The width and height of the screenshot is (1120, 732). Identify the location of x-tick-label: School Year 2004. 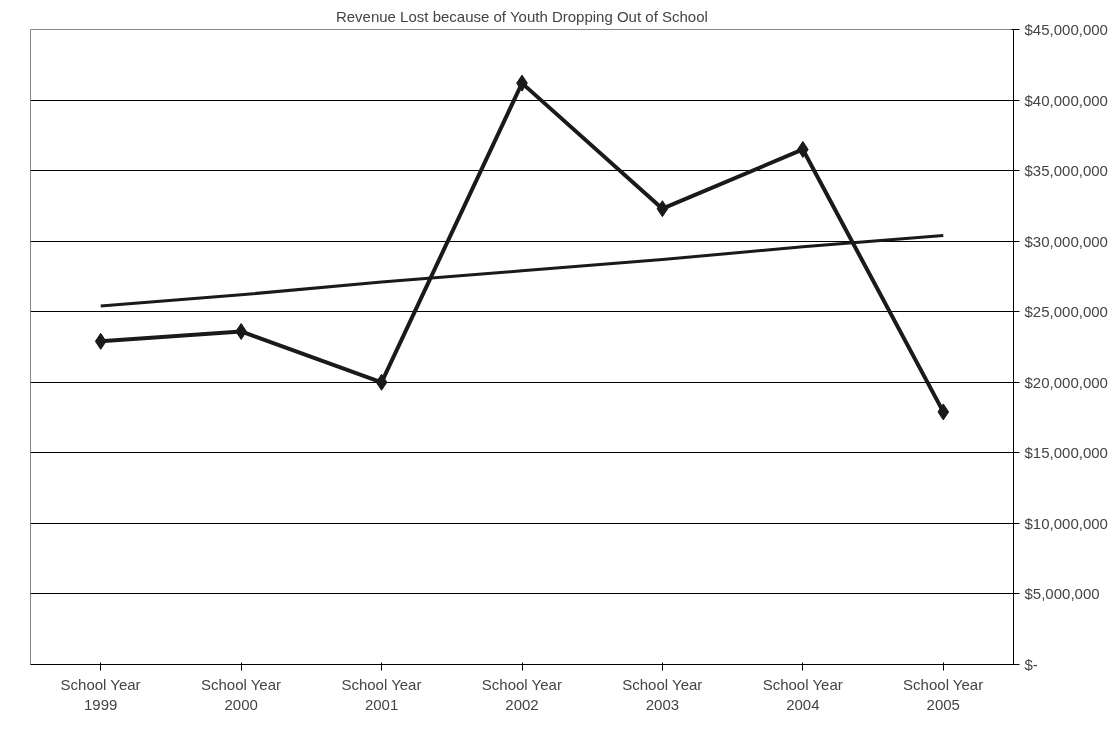
(802, 694).